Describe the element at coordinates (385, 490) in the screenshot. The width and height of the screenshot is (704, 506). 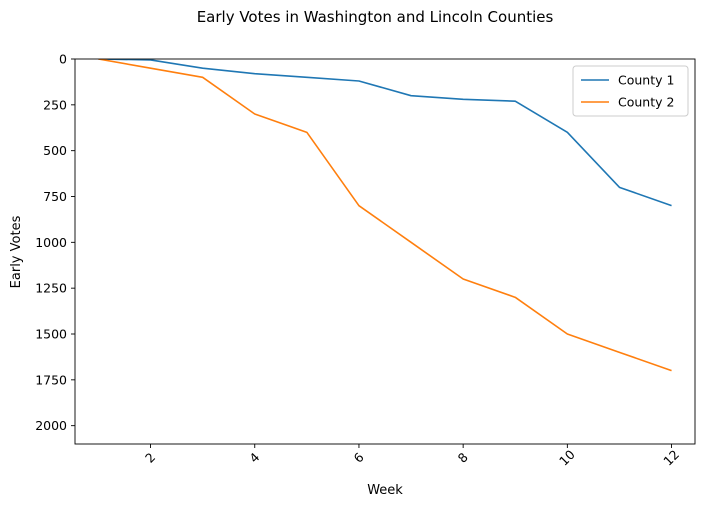
I see `x-axis-label: Week` at that location.